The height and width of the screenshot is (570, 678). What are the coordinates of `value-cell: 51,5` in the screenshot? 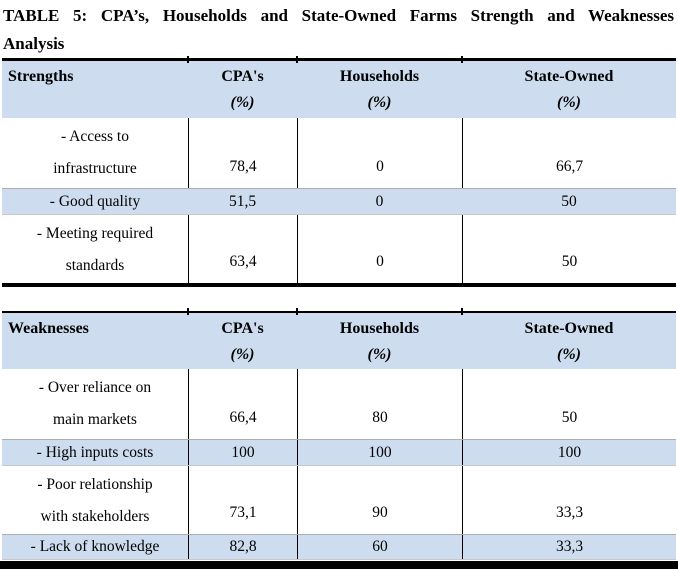 It's located at (242, 201).